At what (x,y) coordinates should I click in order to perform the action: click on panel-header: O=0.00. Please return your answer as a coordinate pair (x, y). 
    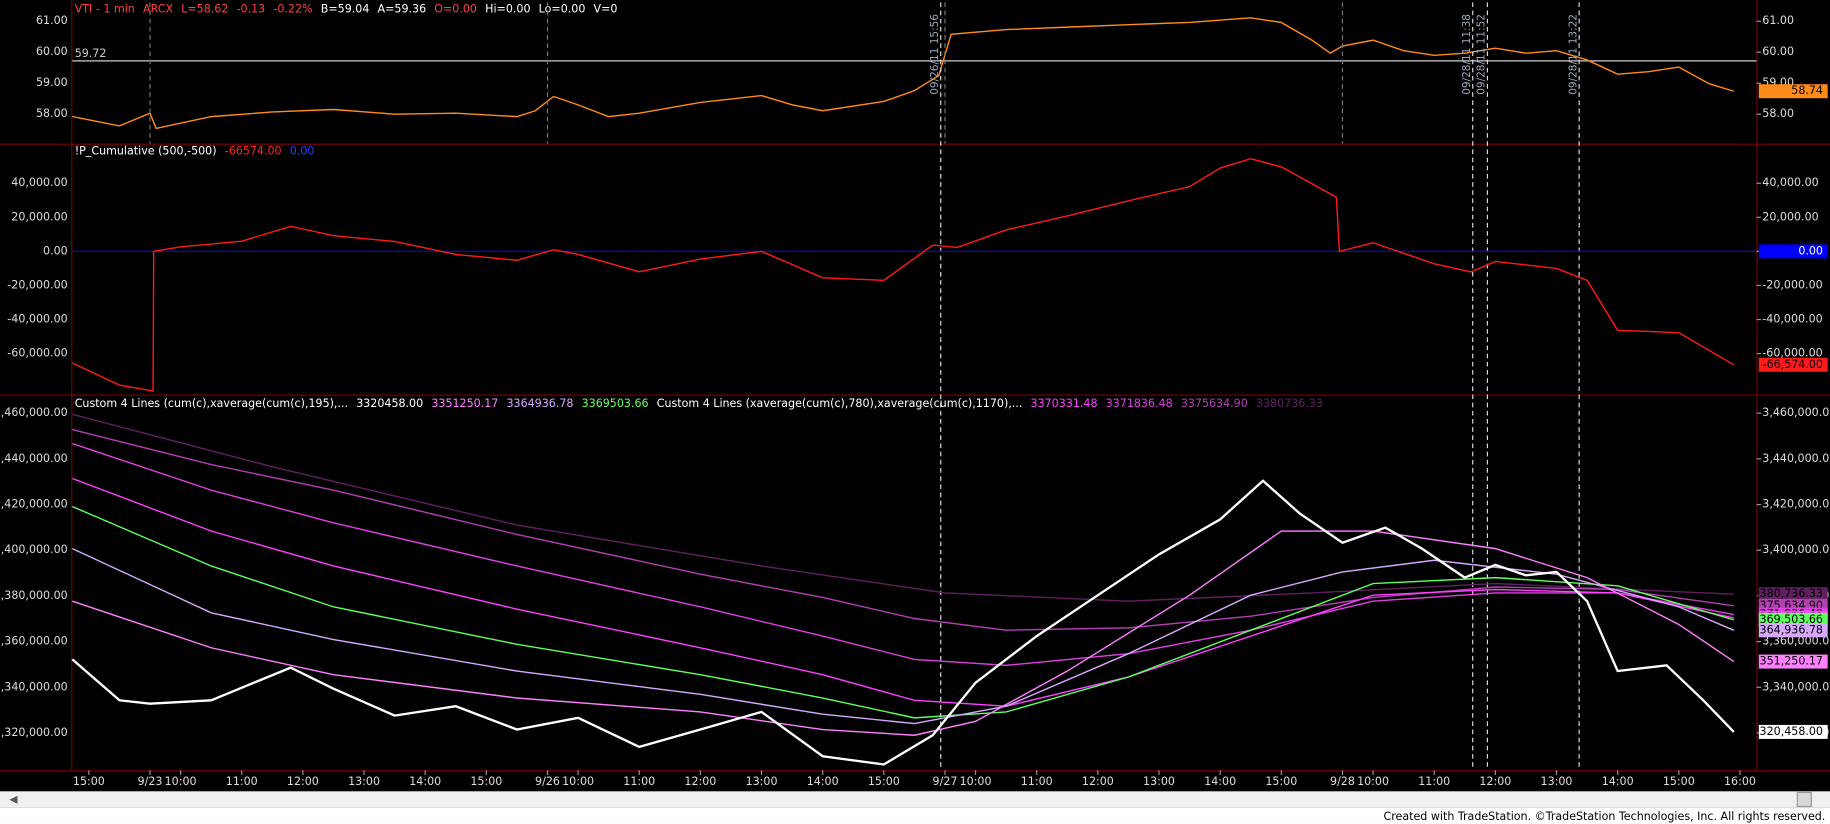
    Looking at the image, I should click on (455, 8).